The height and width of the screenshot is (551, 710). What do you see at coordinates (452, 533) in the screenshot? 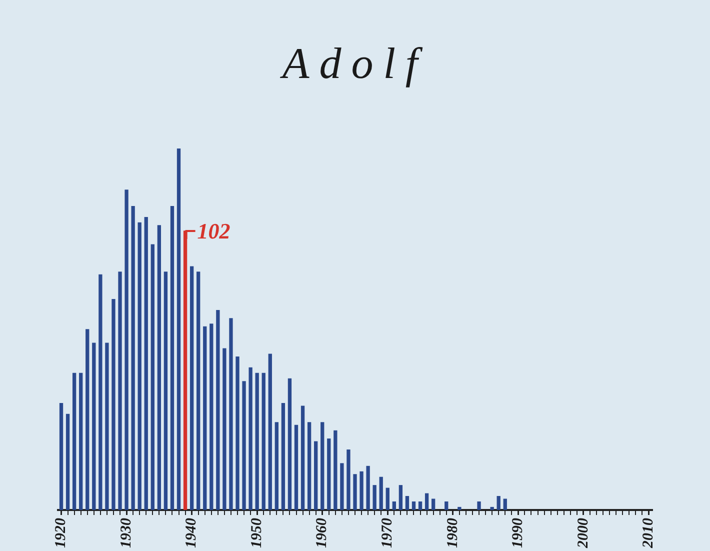
I see `x-tick-label: 1980` at bounding box center [452, 533].